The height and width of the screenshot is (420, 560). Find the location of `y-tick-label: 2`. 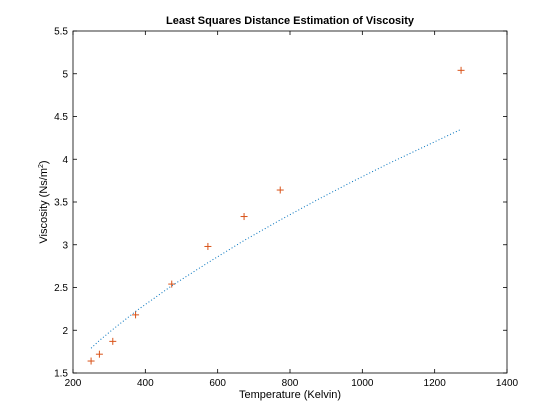

y-tick-label: 2 is located at coordinates (65, 331).